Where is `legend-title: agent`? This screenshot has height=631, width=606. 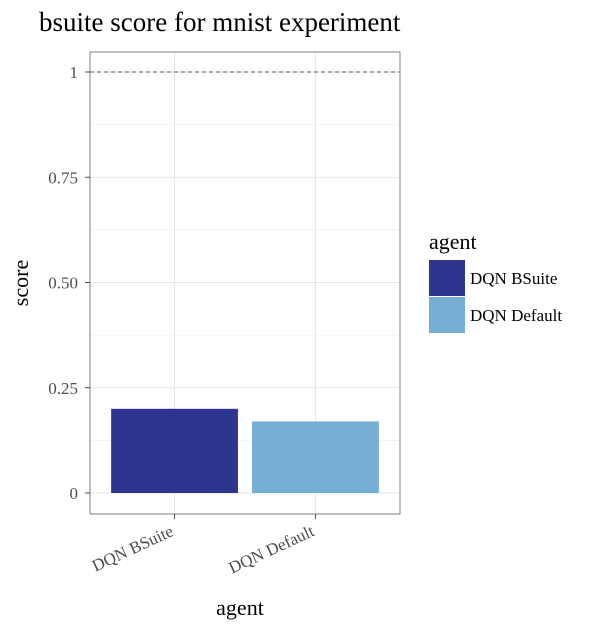
legend-title: agent is located at coordinates (453, 241).